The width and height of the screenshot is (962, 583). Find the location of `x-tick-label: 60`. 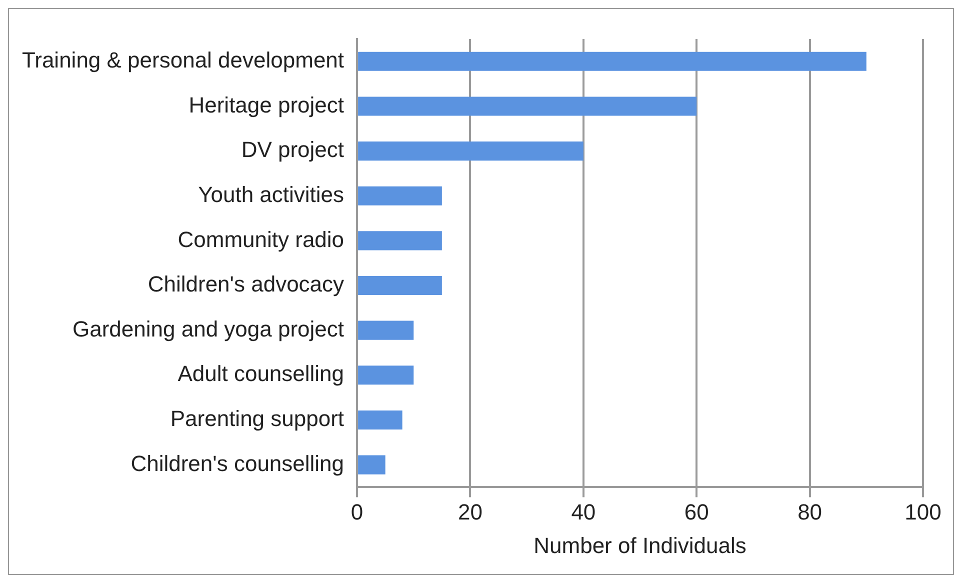

x-tick-label: 60 is located at coordinates (696, 511).